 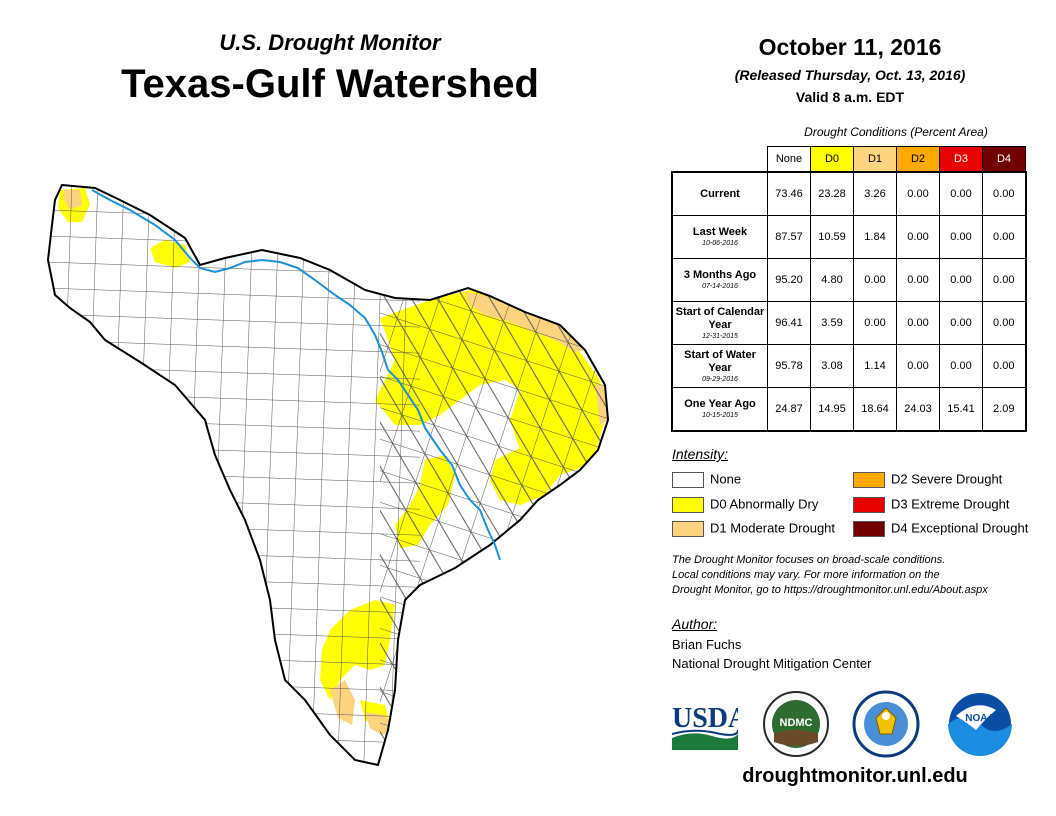 What do you see at coordinates (772, 663) in the screenshot?
I see `author-org: National Drought Mitigation Center` at bounding box center [772, 663].